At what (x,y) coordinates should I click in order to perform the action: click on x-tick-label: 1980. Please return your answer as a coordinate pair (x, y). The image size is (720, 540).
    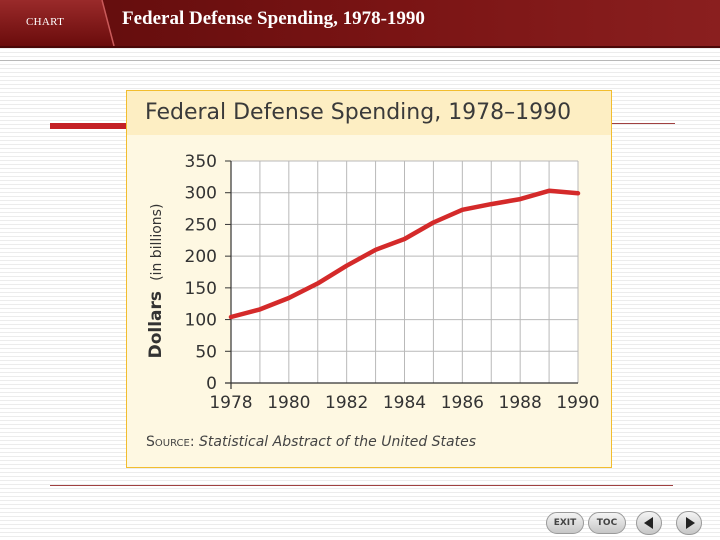
    Looking at the image, I should click on (288, 403).